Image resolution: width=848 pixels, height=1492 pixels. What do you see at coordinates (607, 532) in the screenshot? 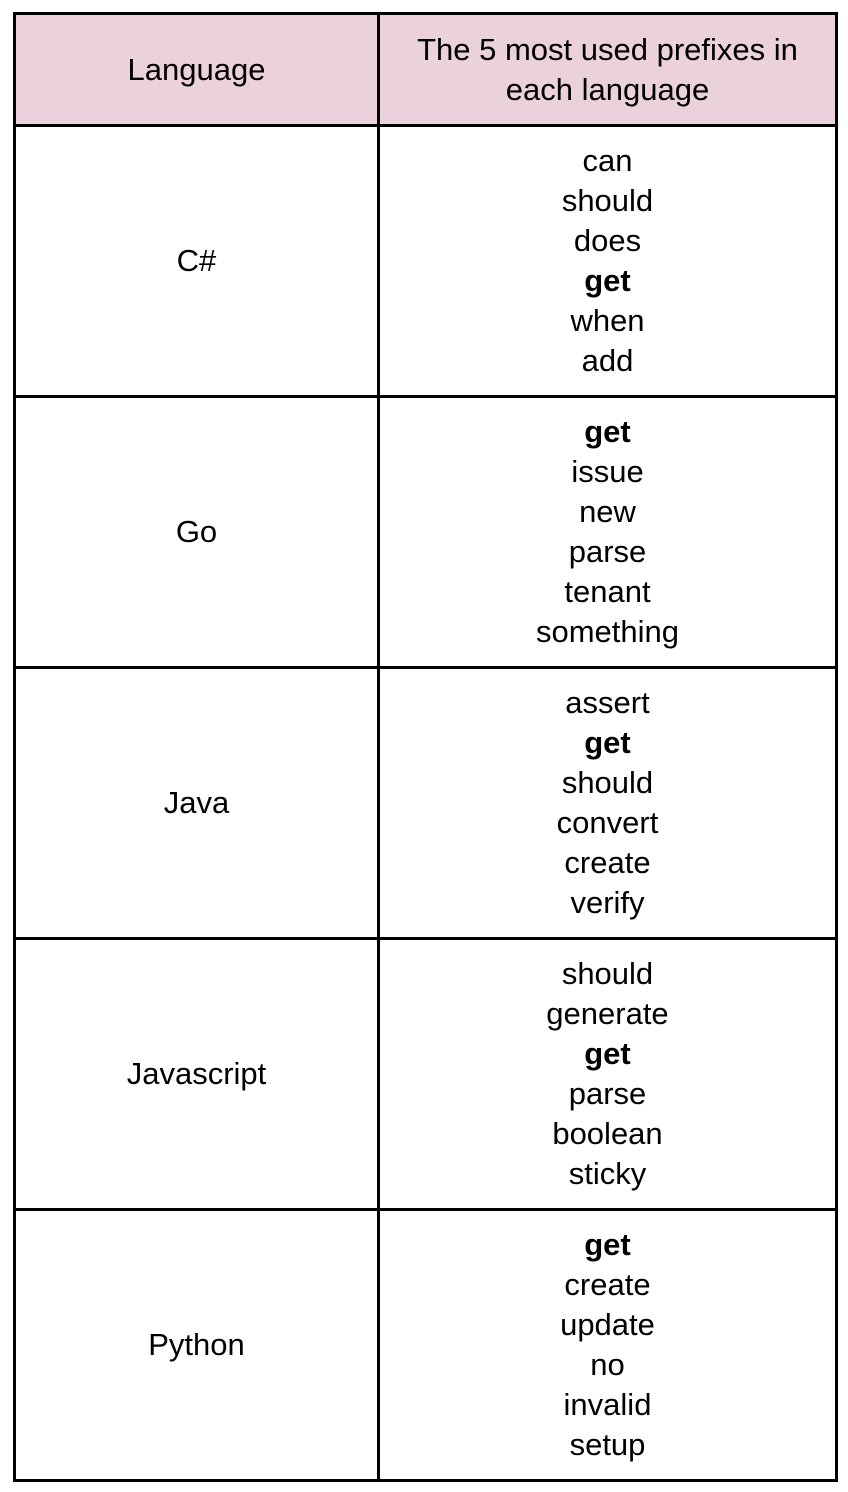
I see `prefixes-cell: get issue new parse tenant something` at bounding box center [607, 532].